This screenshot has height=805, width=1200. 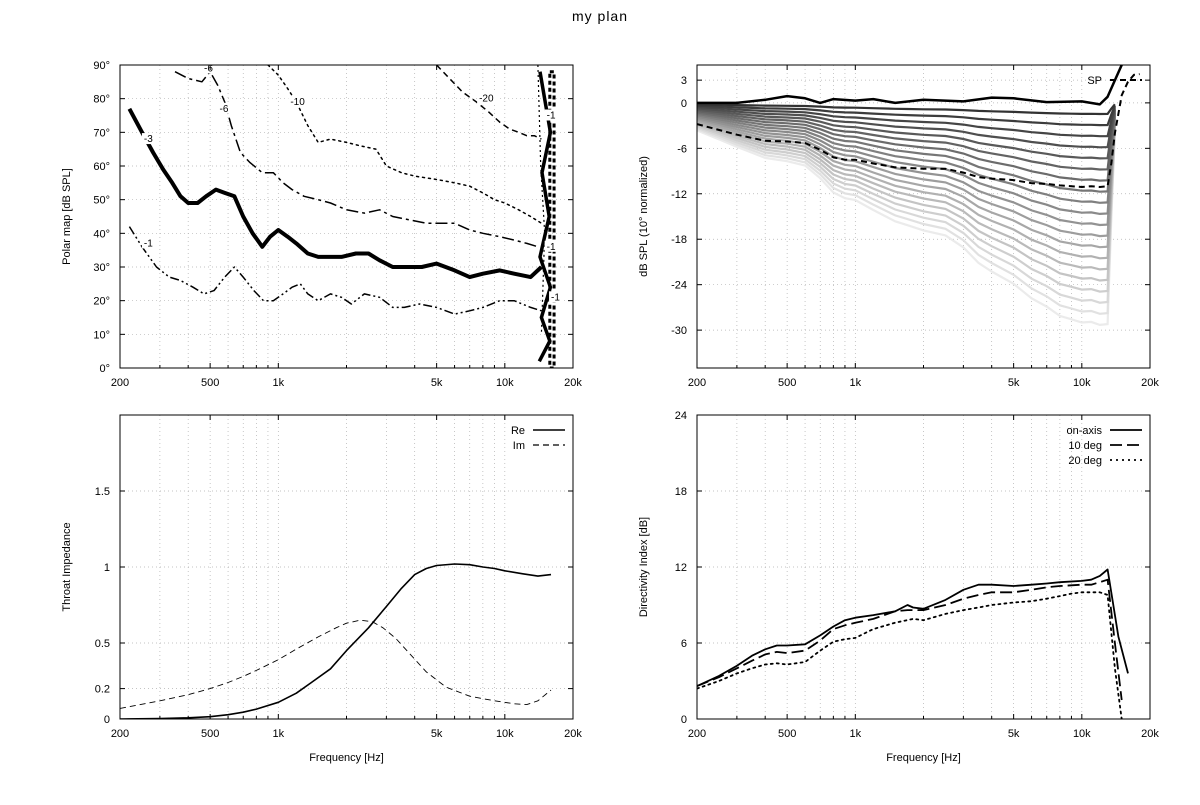 I want to click on series-line-SP, so click(x=918, y=130).